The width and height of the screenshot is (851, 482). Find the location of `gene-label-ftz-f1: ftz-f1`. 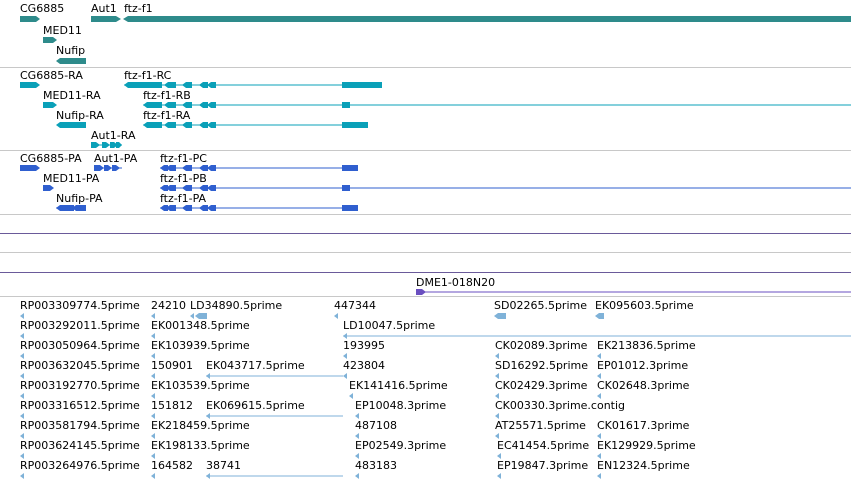

gene-label-ftz-f1: ftz-f1 is located at coordinates (138, 8).